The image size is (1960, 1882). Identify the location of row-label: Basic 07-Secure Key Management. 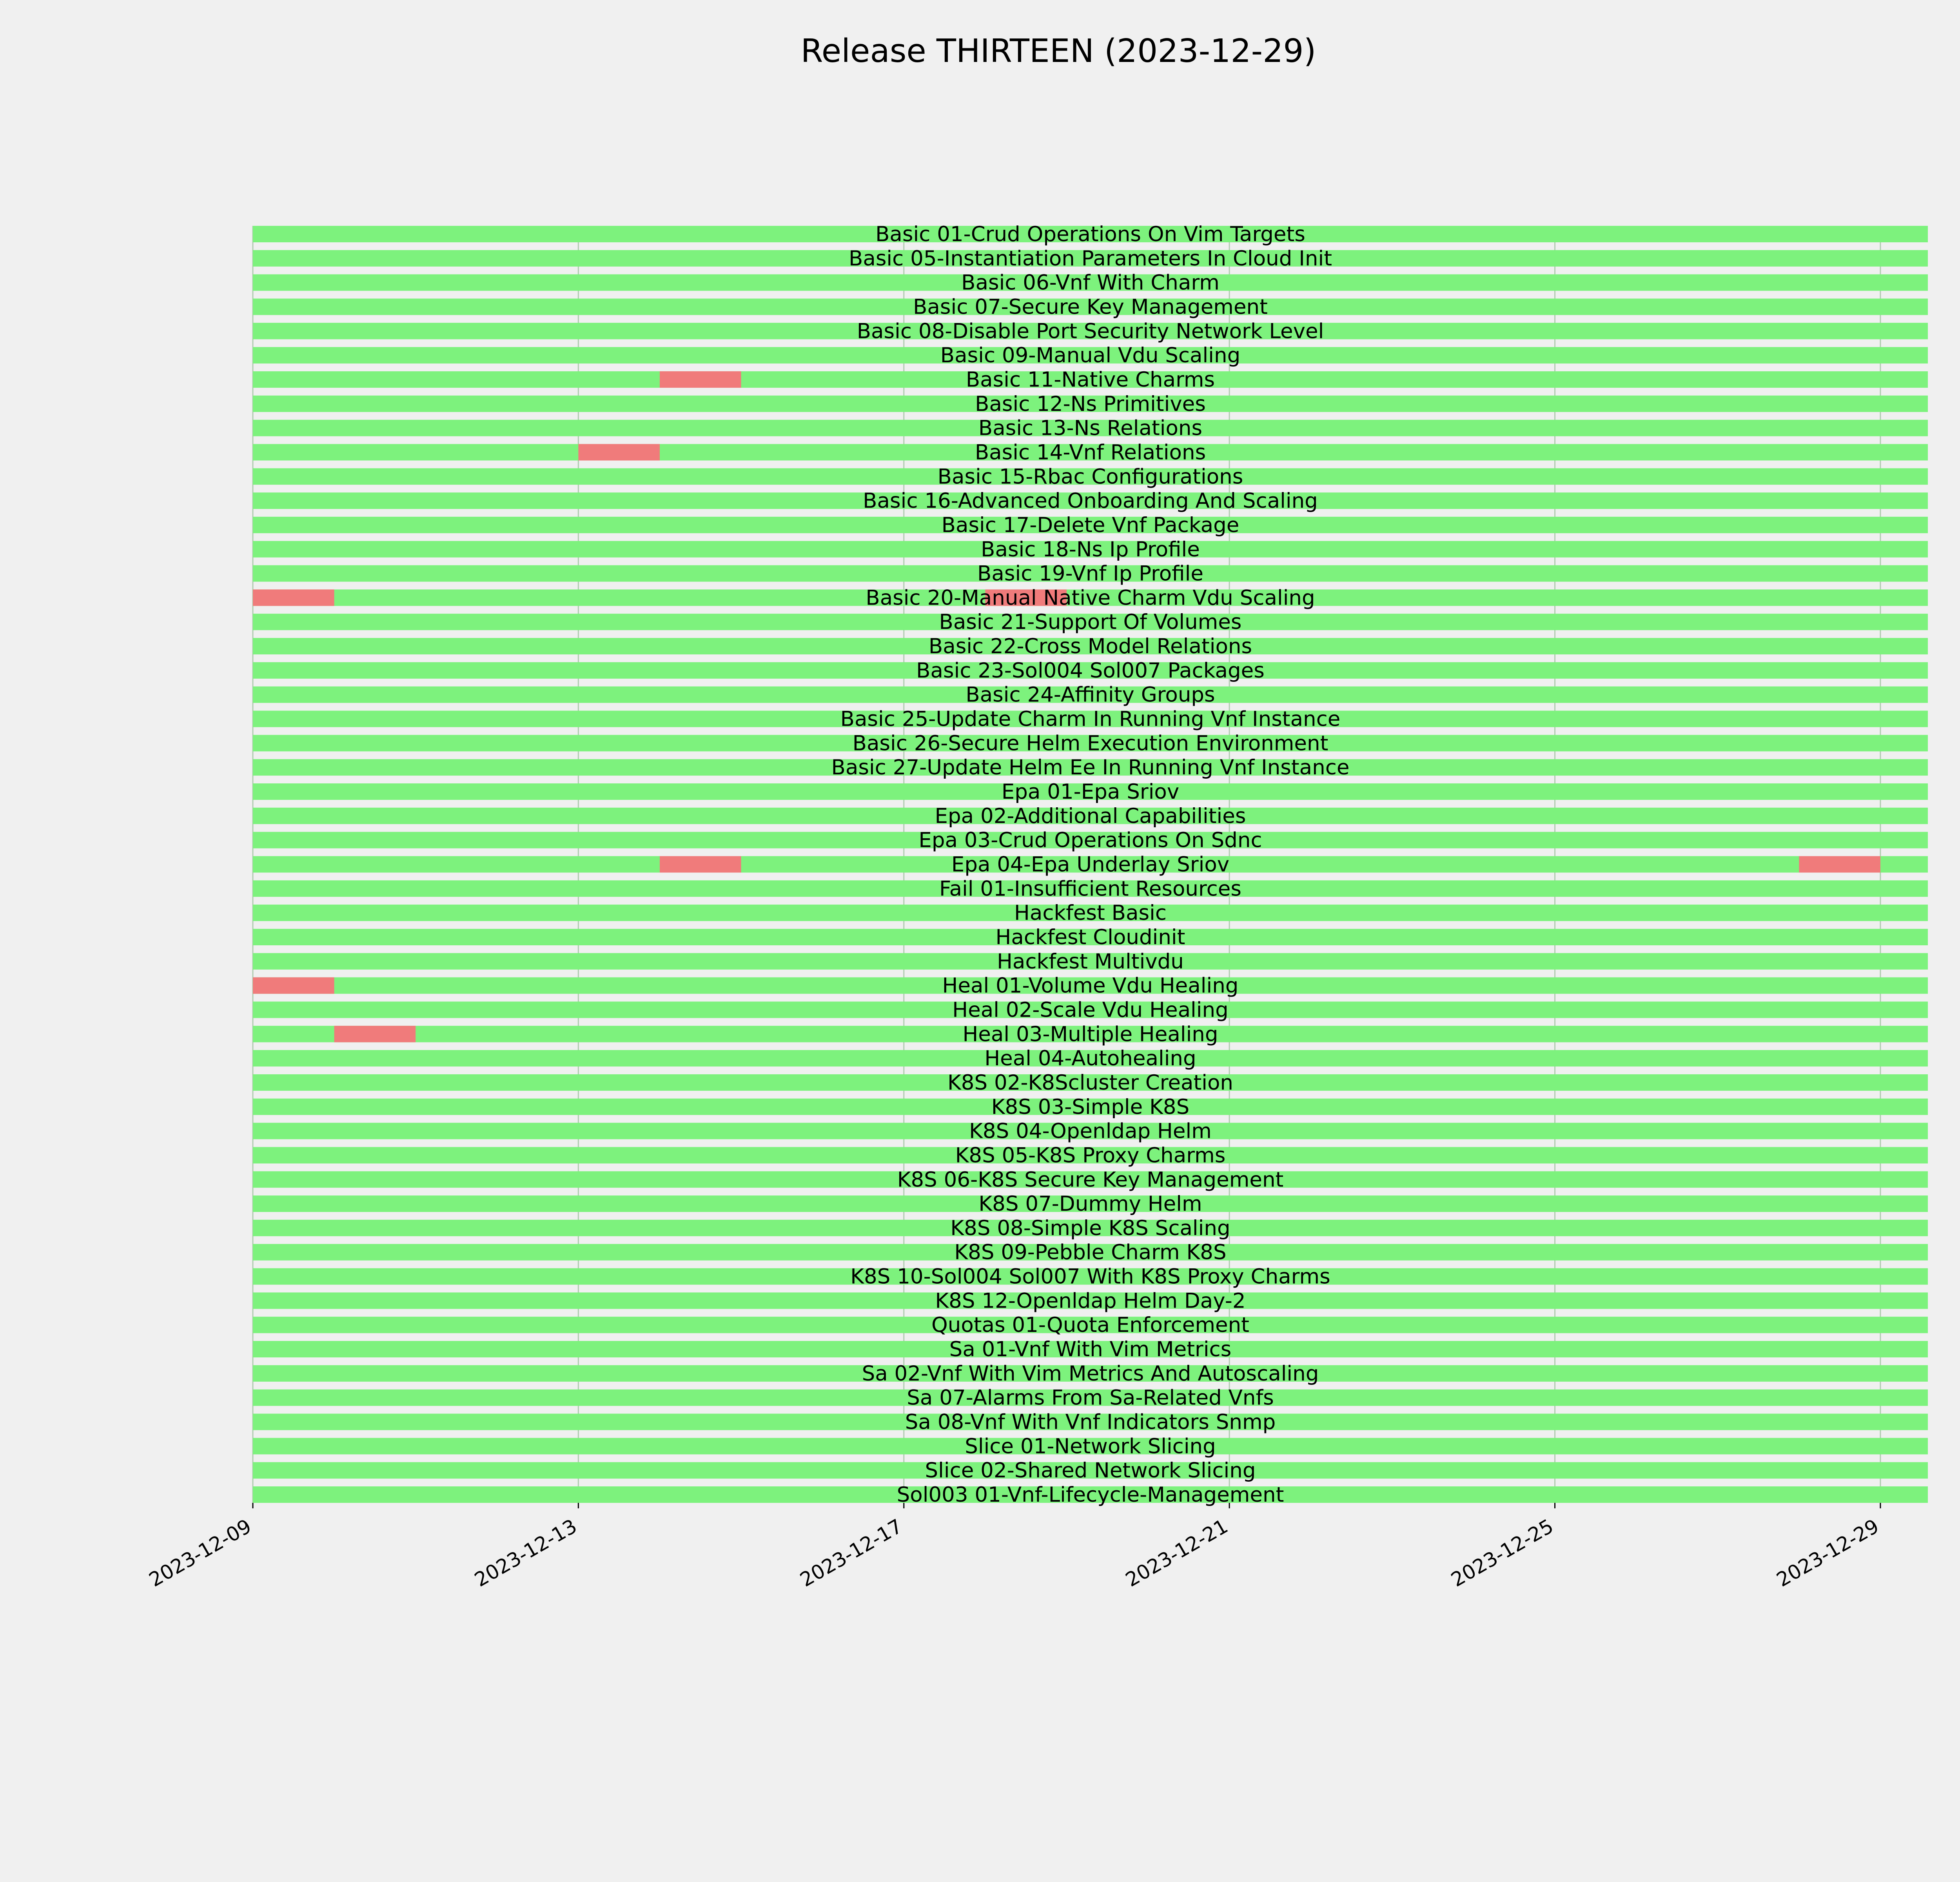
(1090, 307).